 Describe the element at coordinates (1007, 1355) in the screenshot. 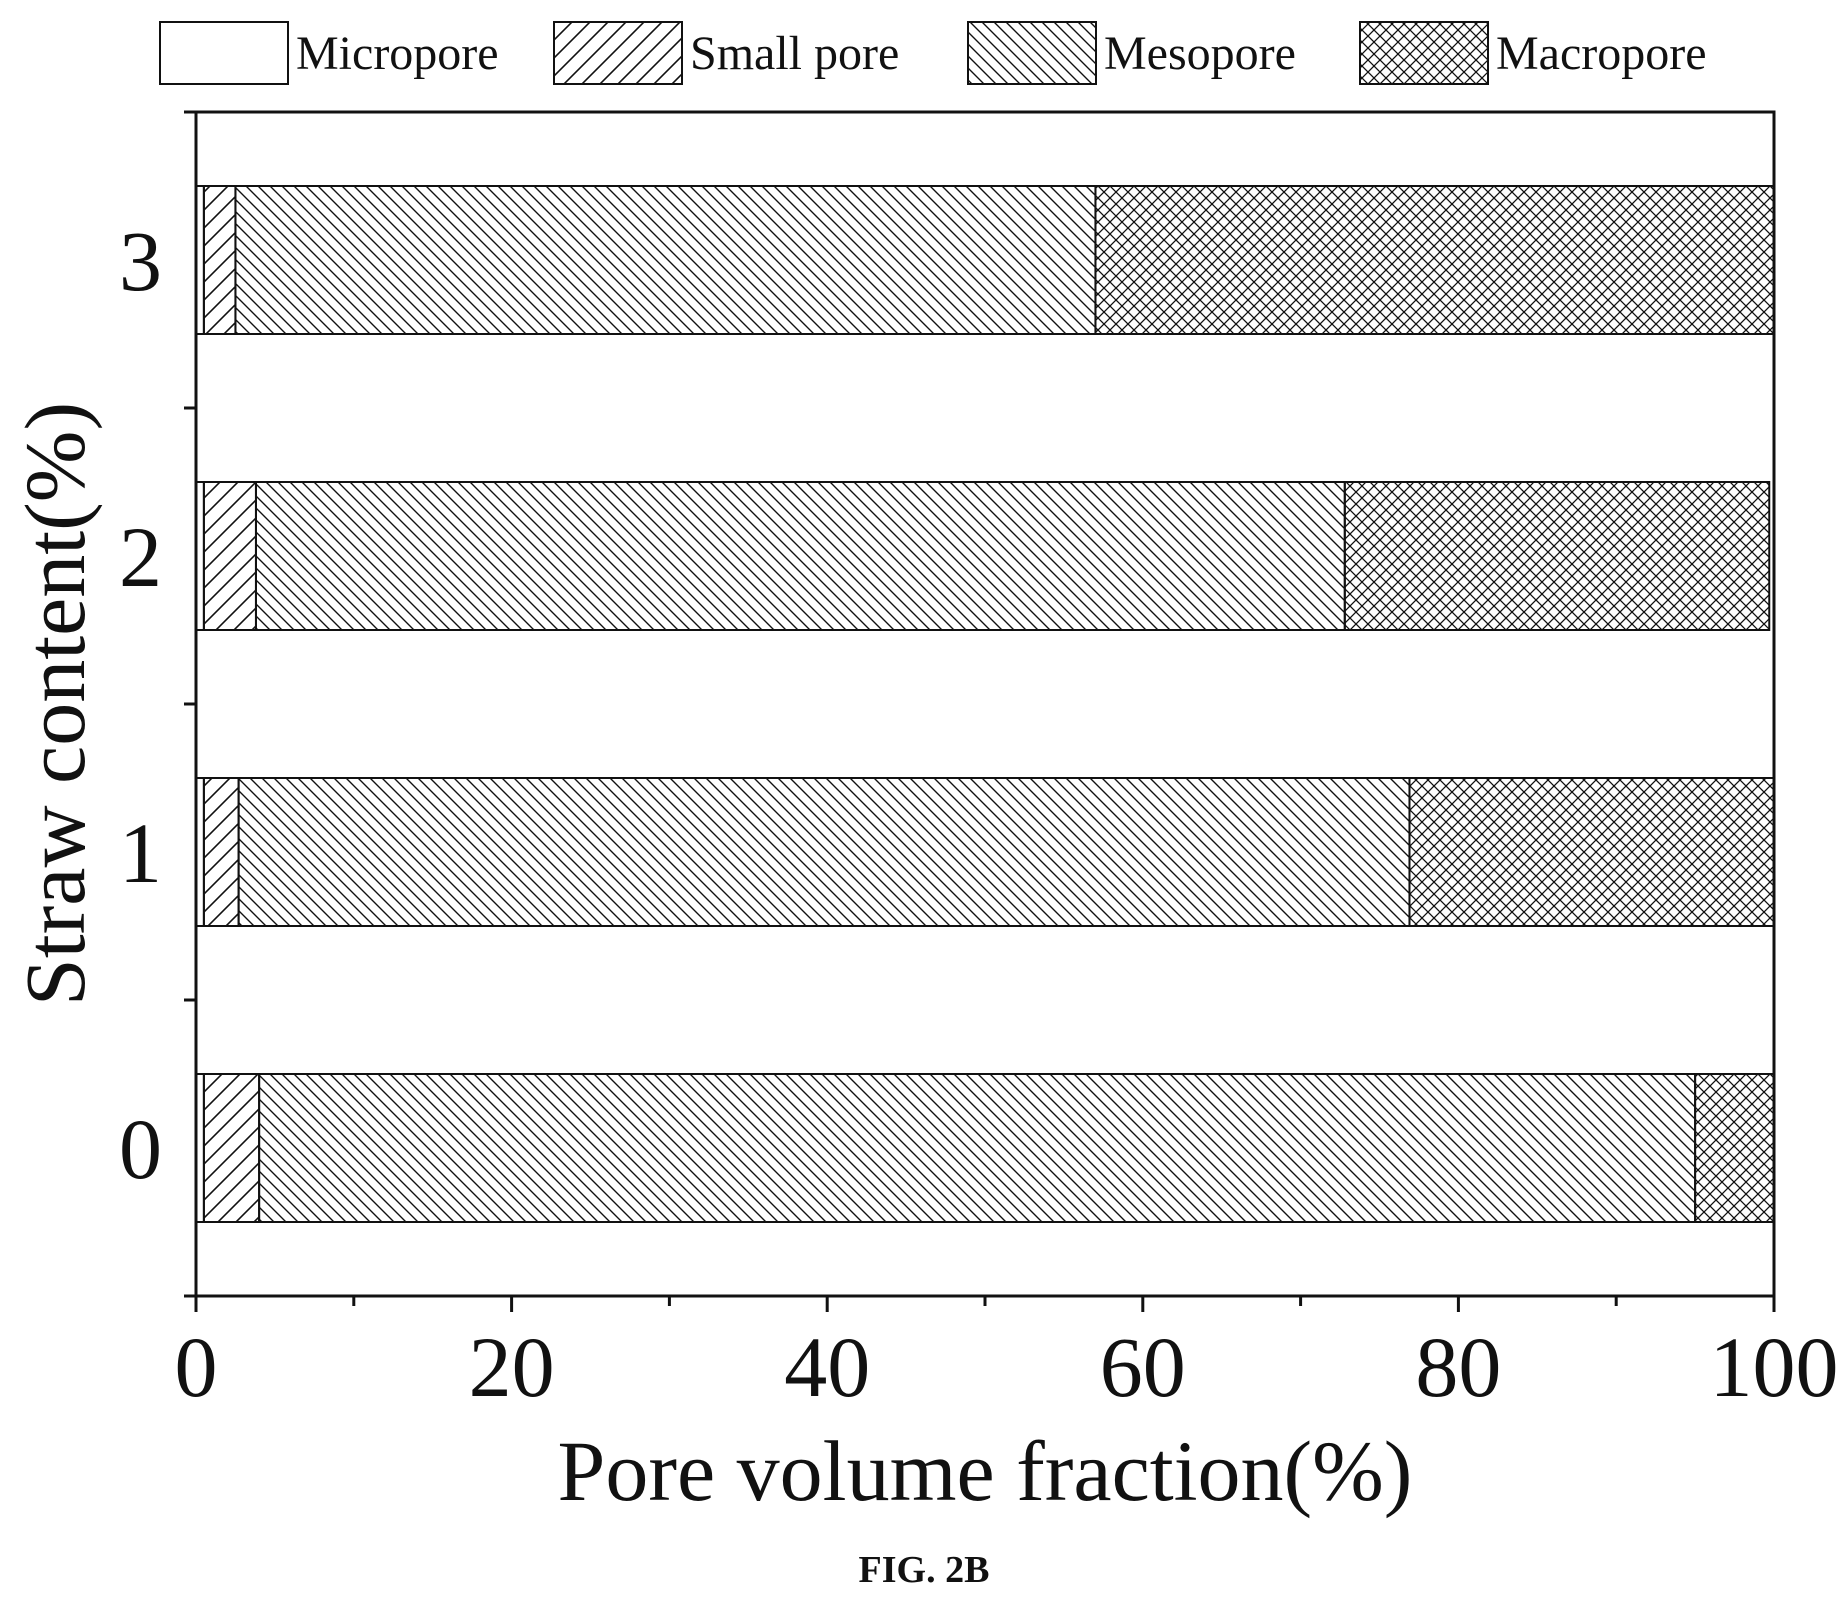

I see `x-axis-ticks: 0 20 40 60 80 100` at that location.